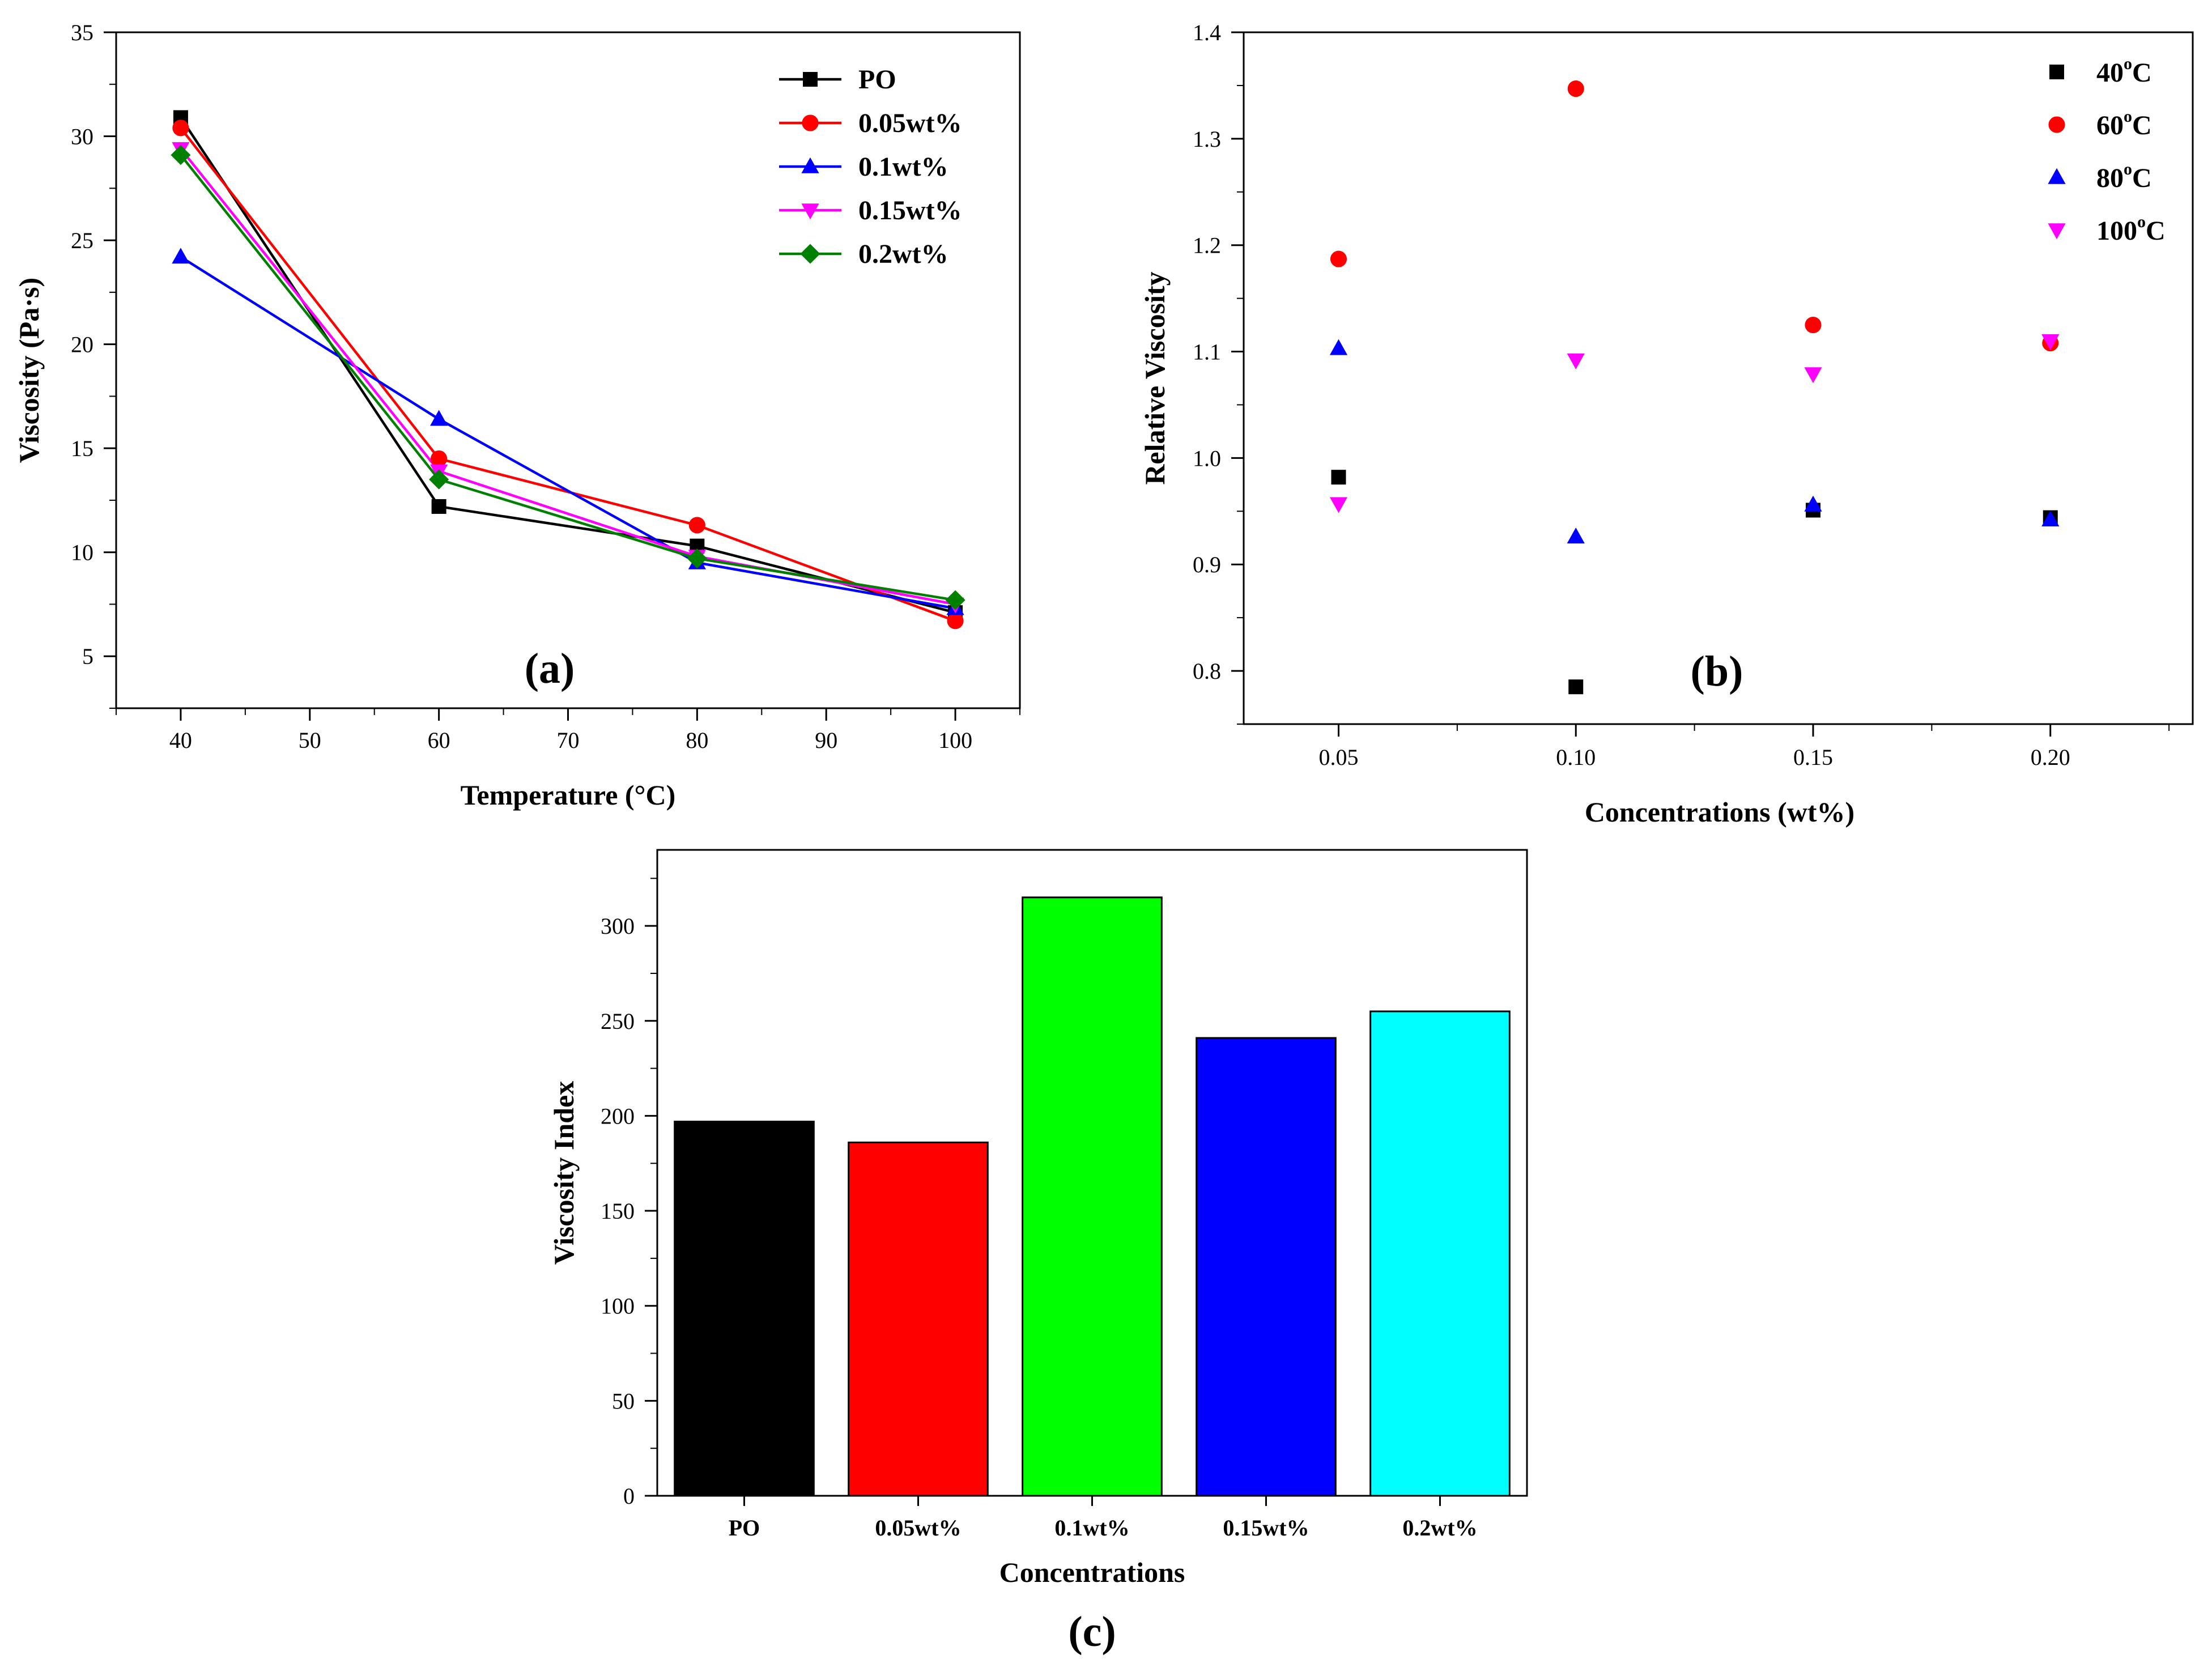 The width and height of the screenshot is (2212, 1672). I want to click on panel-c-x-tick-label: PO, so click(744, 1528).